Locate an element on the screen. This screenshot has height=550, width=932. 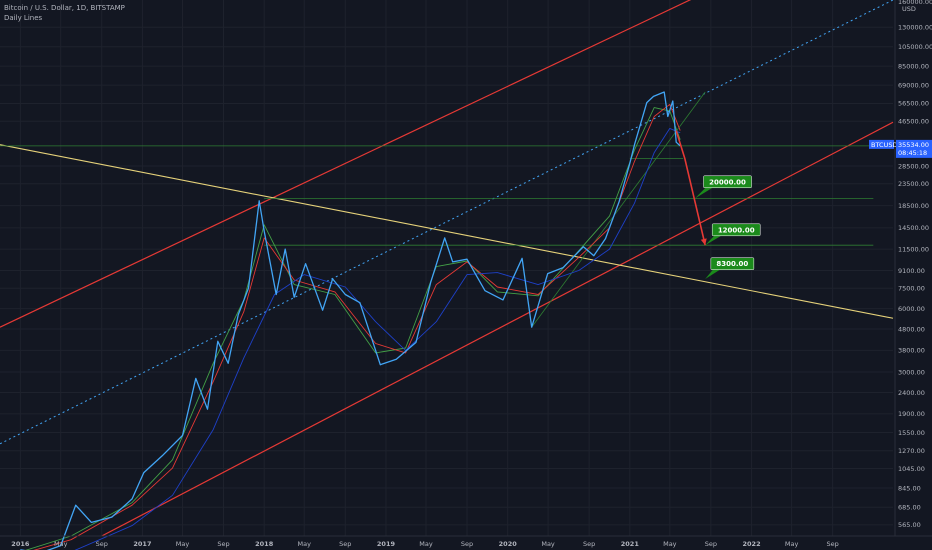
time-tick-label: 2016 is located at coordinates (20, 544).